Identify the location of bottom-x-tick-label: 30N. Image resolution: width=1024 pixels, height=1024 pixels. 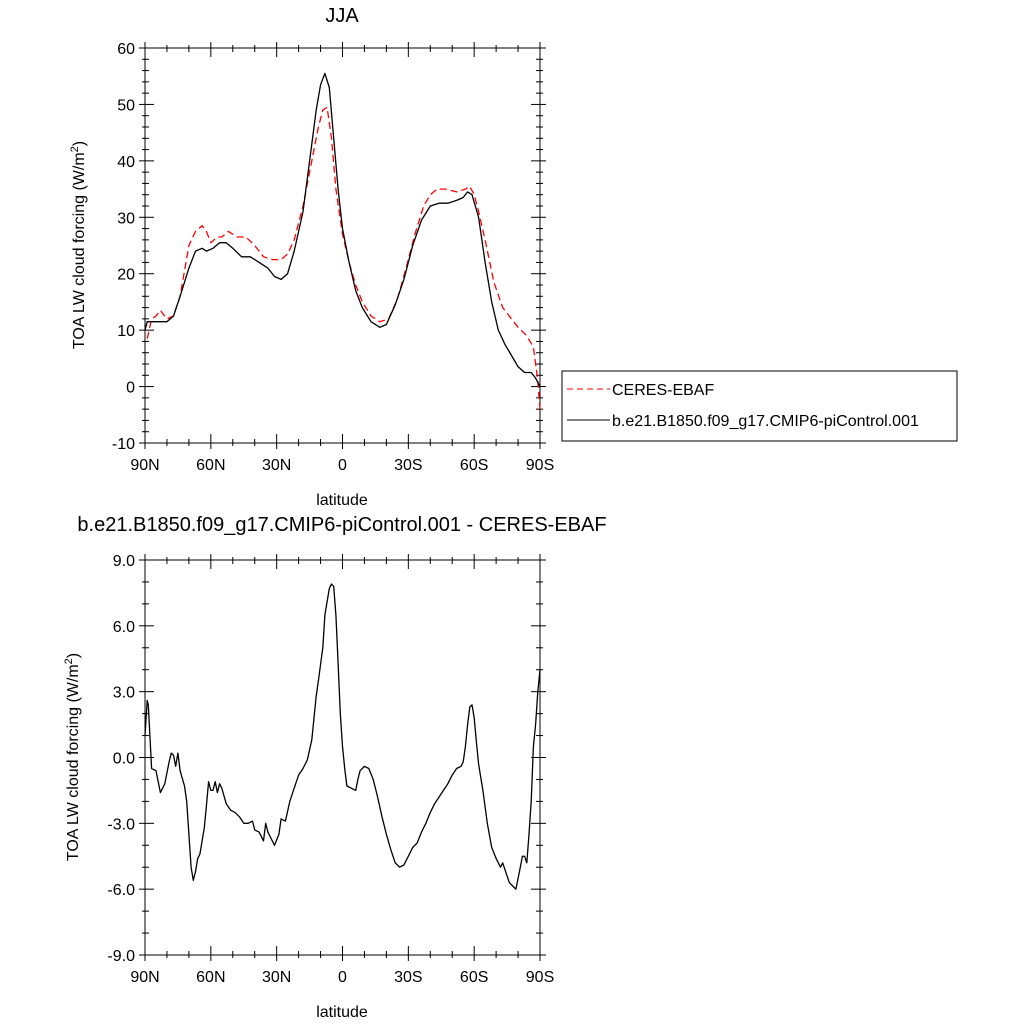
(276, 977).